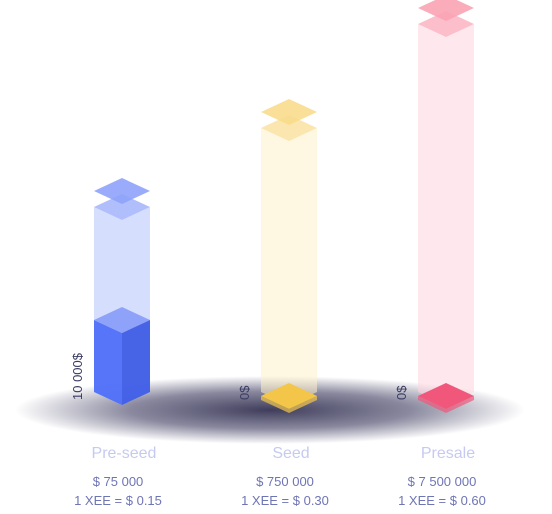  I want to click on stage-name: Seed, so click(290, 453).